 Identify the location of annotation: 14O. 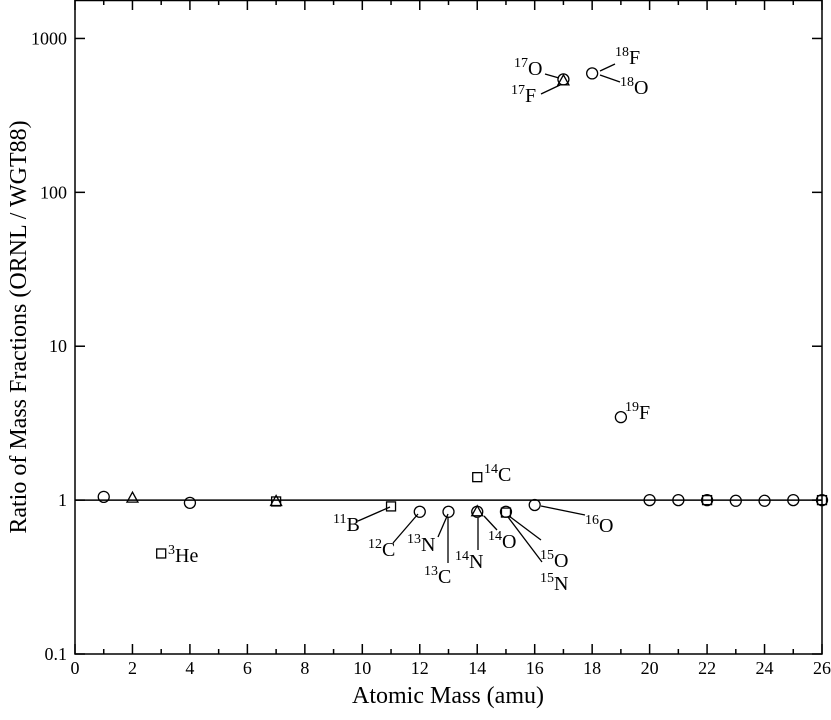
(502, 541).